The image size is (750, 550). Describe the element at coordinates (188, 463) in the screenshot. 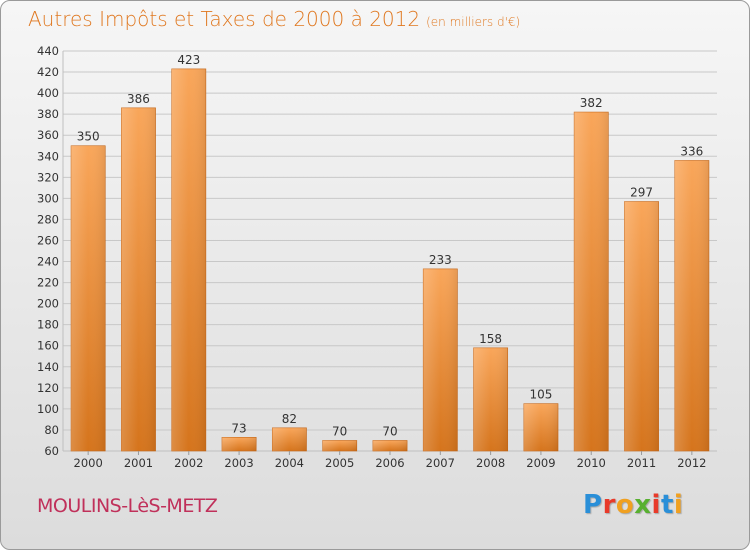

I see `x-tick-label: 2002` at that location.